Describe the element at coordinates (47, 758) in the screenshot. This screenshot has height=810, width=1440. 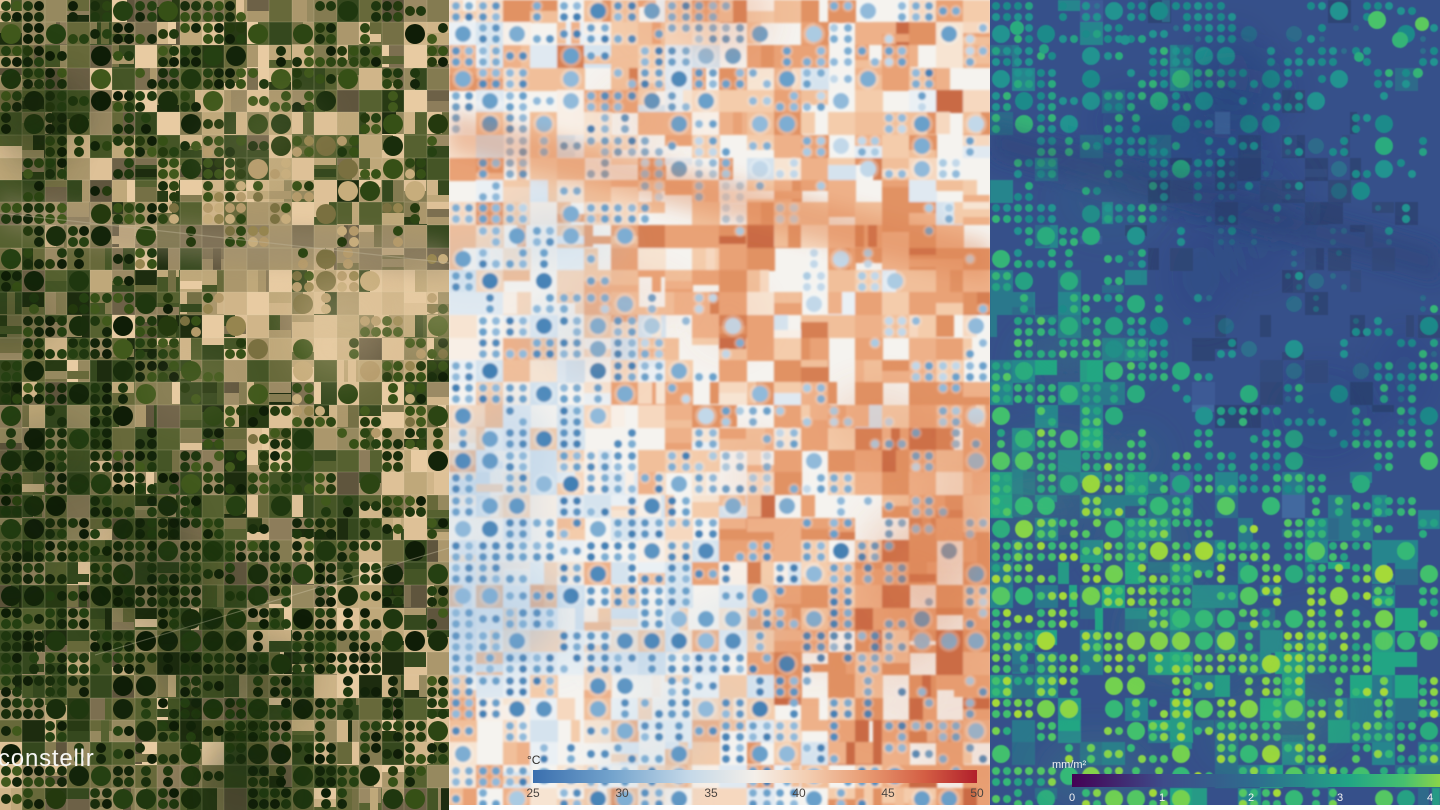
I see `svg-text: constellr` at that location.